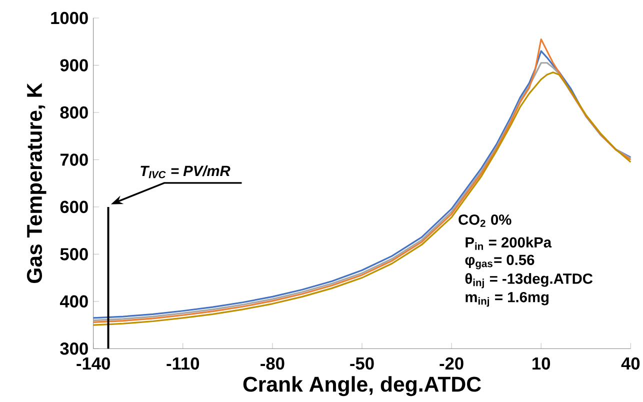 The image size is (643, 402). I want to click on x-axis-title: Crank Angle, deg.ATDC, so click(362, 386).